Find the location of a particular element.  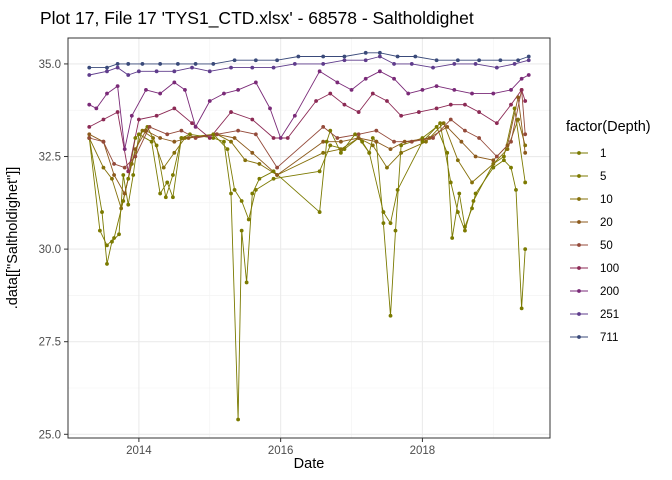

legend-item-251: 251 is located at coordinates (594, 315).